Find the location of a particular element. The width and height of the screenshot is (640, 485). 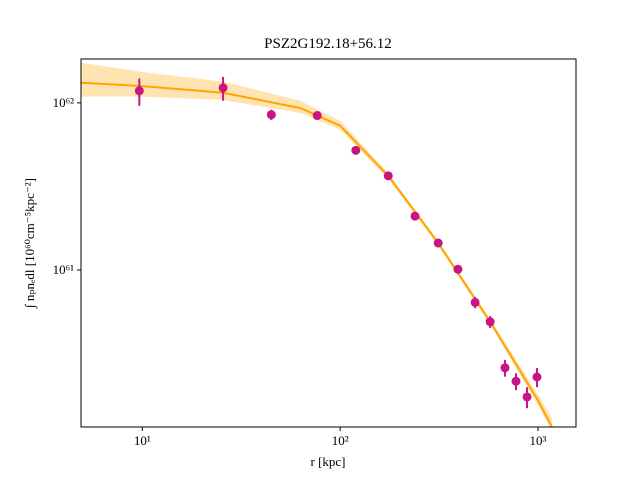

x-tick-label: 10³ is located at coordinates (538, 440).